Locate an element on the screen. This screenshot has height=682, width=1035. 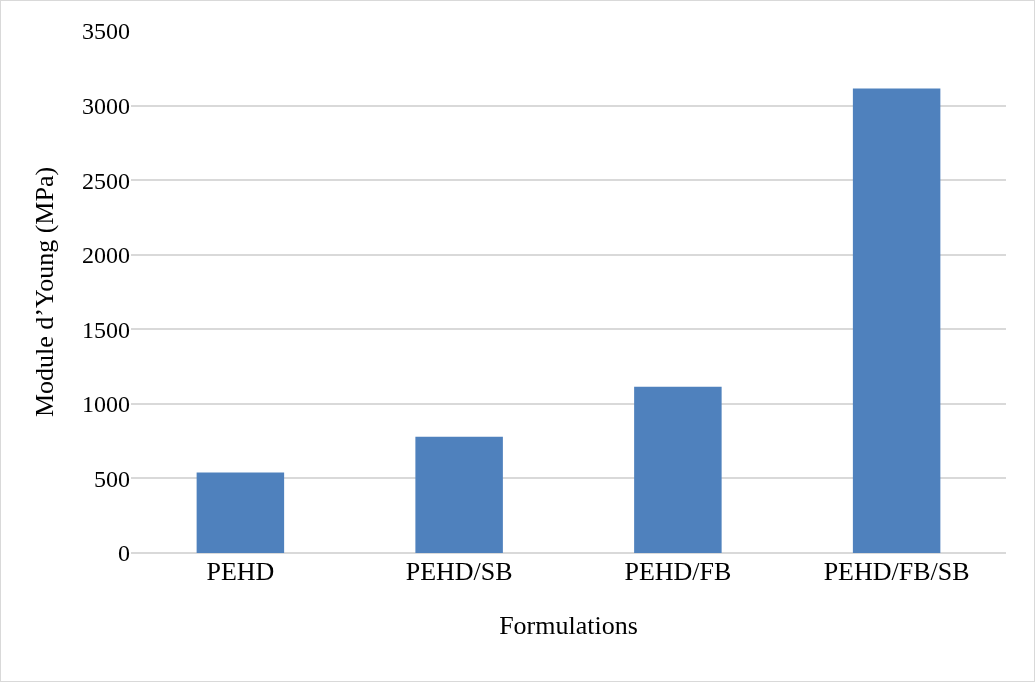
y-tick-label: 0 is located at coordinates (124, 553).